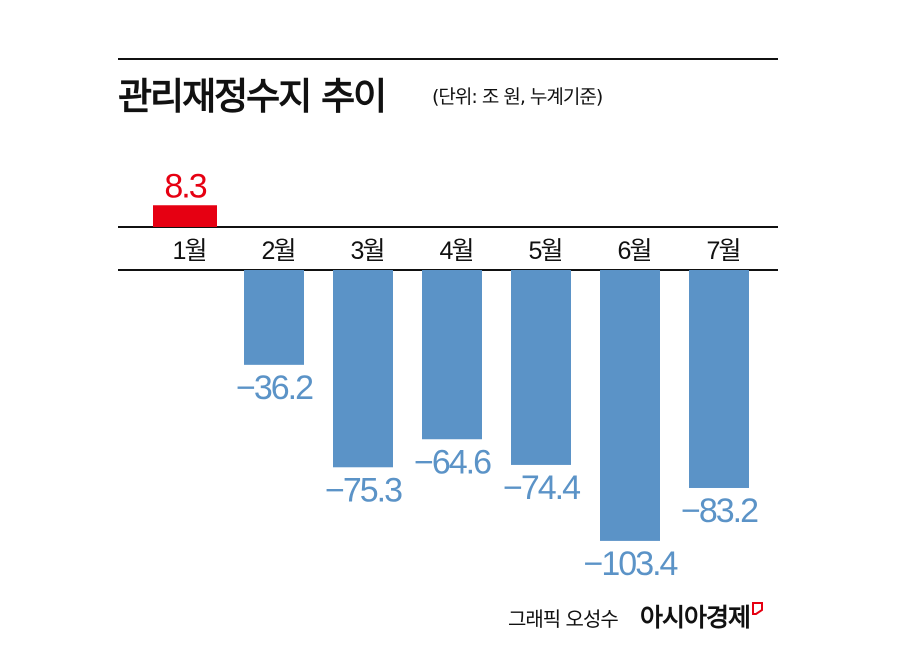 The height and width of the screenshot is (651, 900). What do you see at coordinates (367, 251) in the screenshot?
I see `category-label: 3월` at bounding box center [367, 251].